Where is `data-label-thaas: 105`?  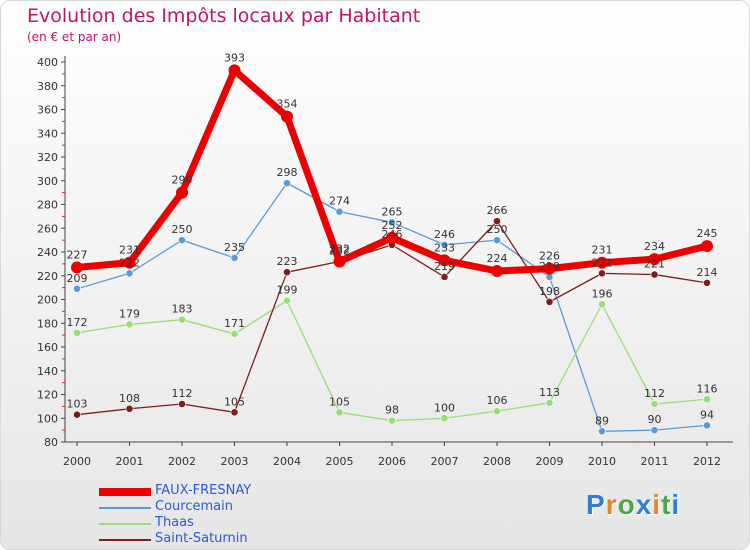
data-label-thaas: 105 is located at coordinates (339, 401).